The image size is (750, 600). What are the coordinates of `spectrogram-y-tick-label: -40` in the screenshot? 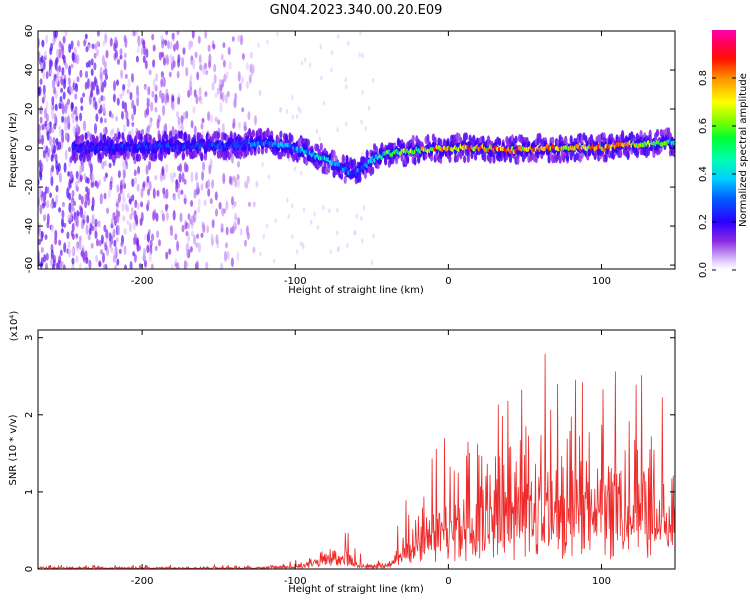 It's located at (29, 226).